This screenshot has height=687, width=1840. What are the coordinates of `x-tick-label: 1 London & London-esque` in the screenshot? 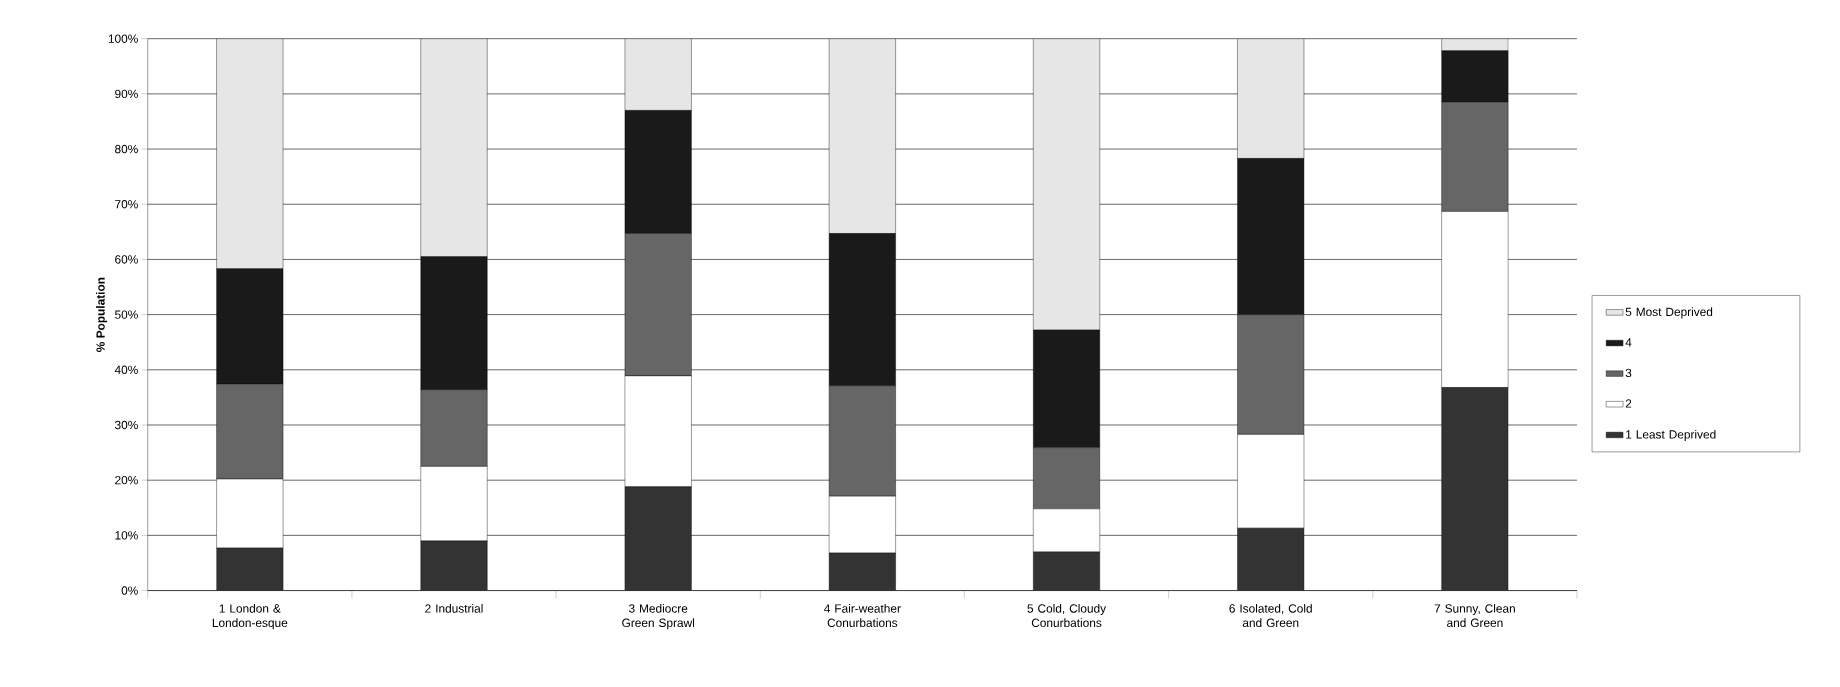 It's located at (250, 617).